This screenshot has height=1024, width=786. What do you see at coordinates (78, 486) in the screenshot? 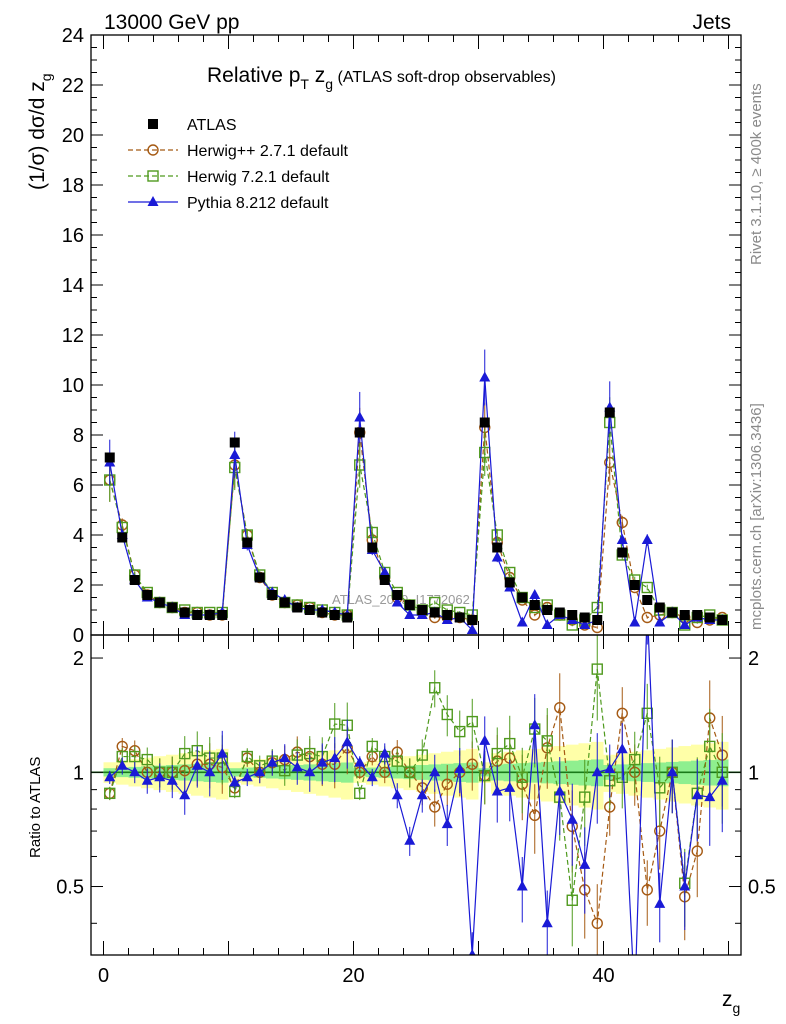
I see `y-tick-label: 6` at bounding box center [78, 486].